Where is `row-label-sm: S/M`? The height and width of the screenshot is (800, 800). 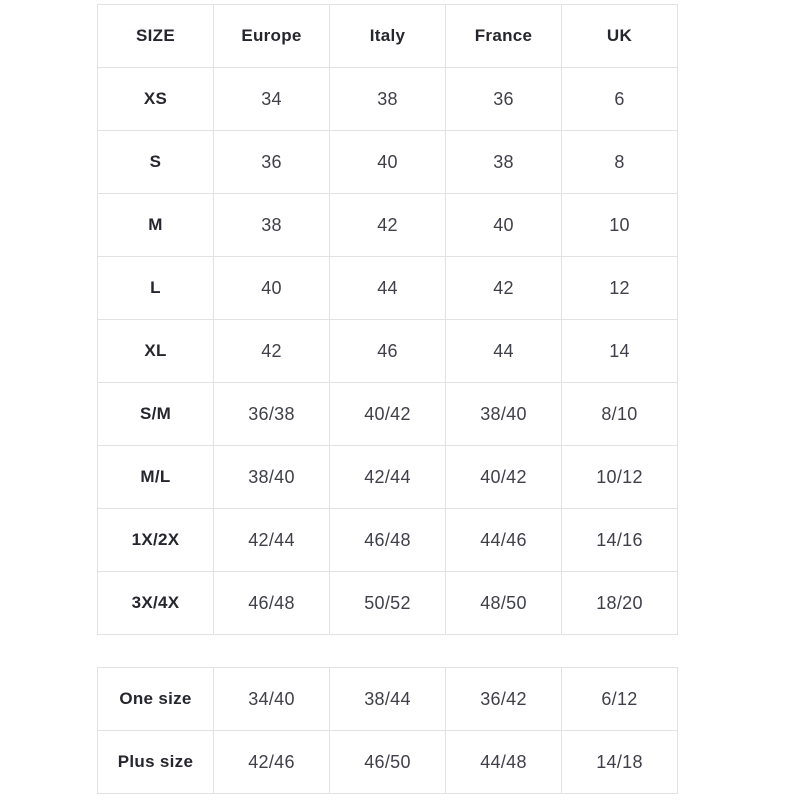
row-label-sm: S/M is located at coordinates (155, 414).